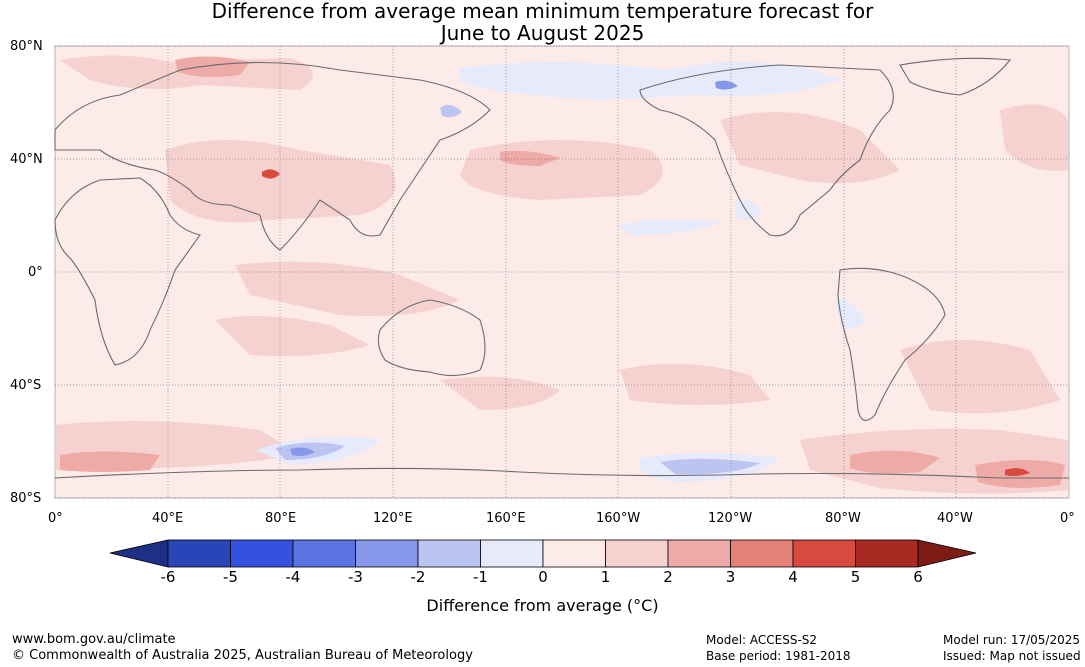 The image size is (1085, 667). Describe the element at coordinates (843, 518) in the screenshot. I see `lon-label: 80°W` at that location.